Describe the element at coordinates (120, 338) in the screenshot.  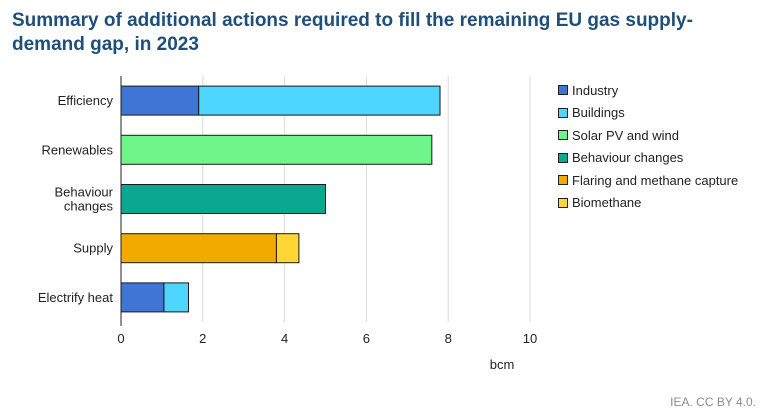
I see `x-tick-label: 0` at that location.